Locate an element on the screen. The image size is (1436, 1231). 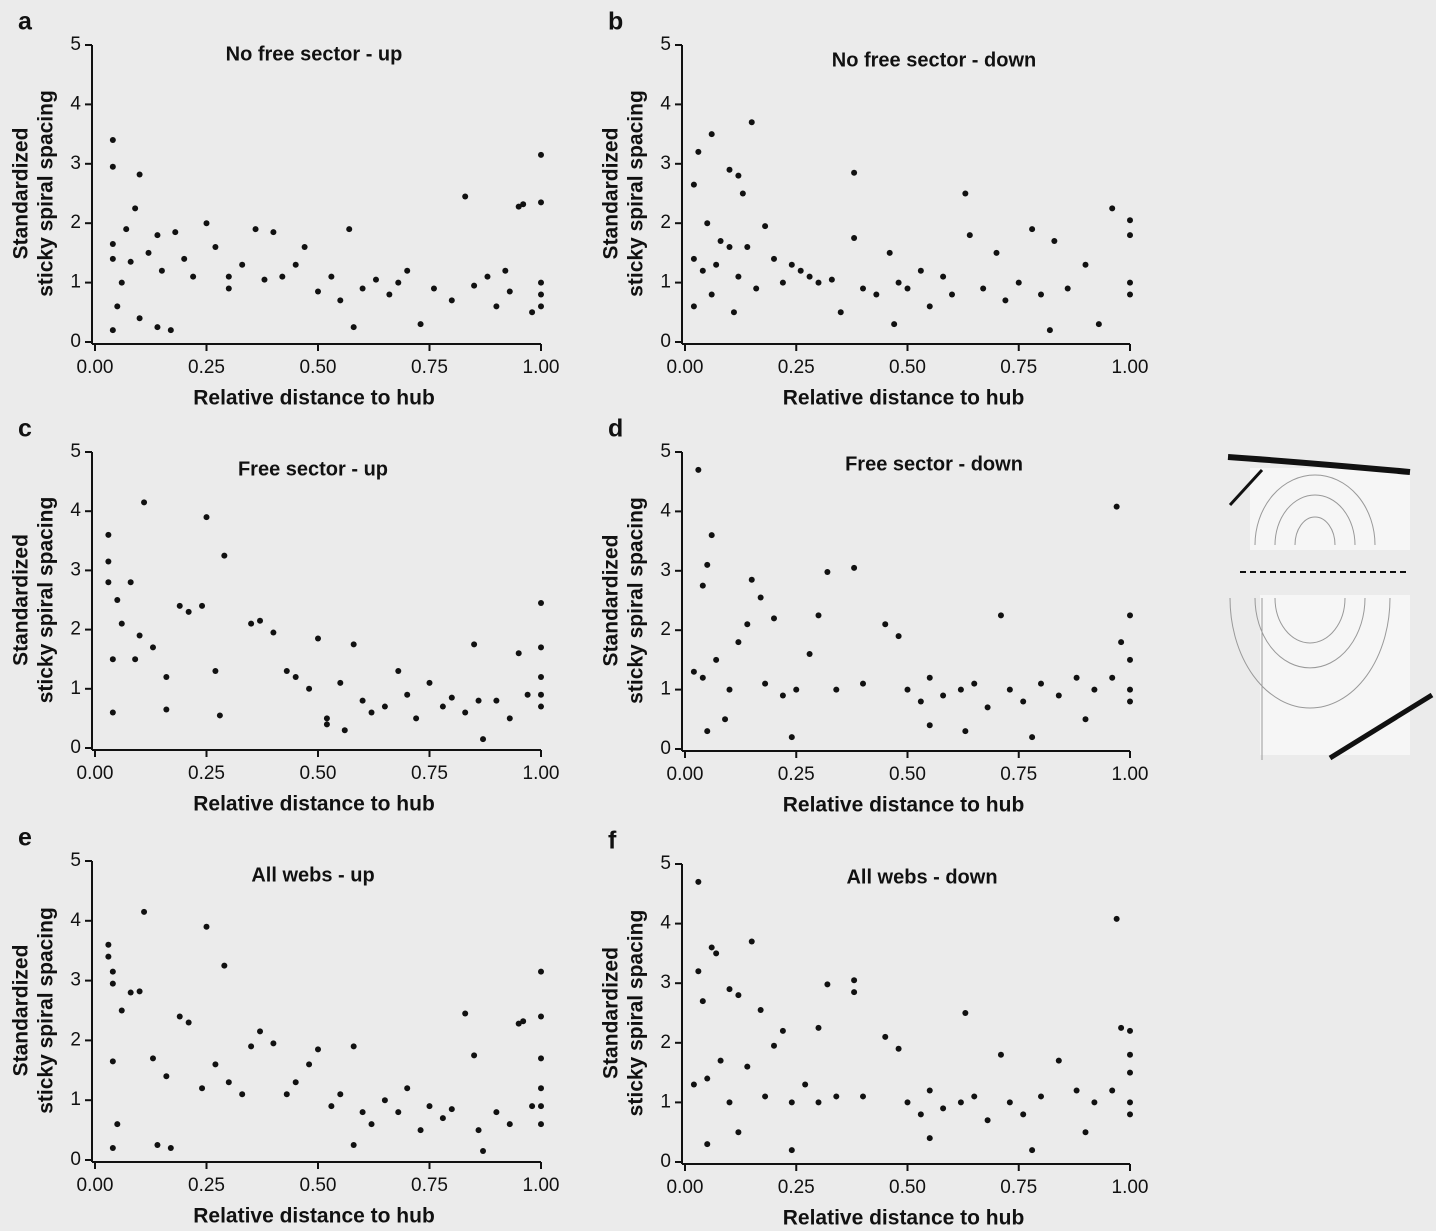
panel-label: d is located at coordinates (615, 429).